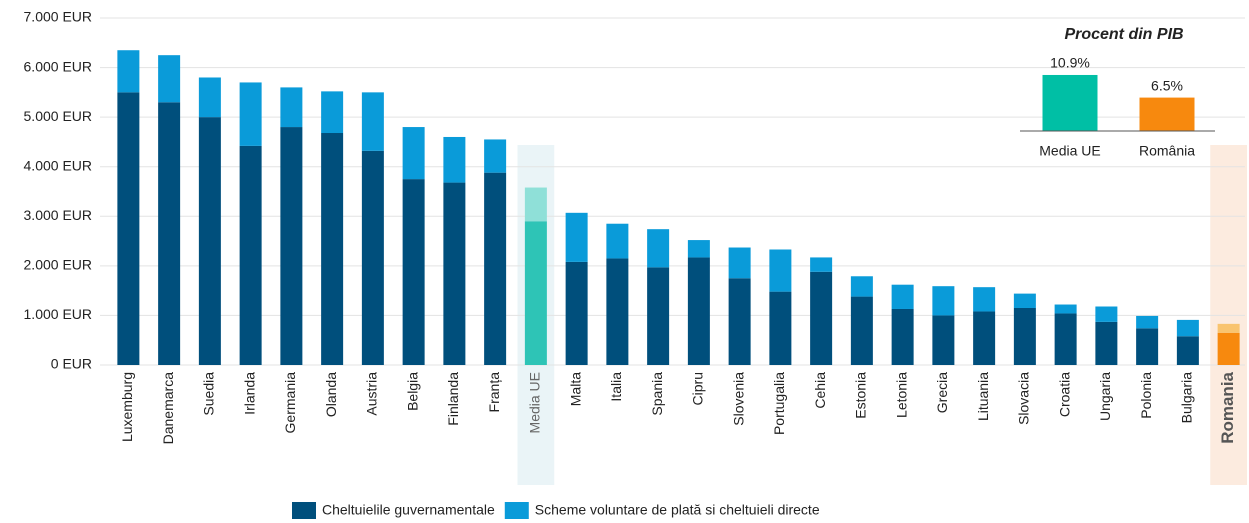  Describe the element at coordinates (820, 390) in the screenshot. I see `x-tick-label: Cehia` at that location.